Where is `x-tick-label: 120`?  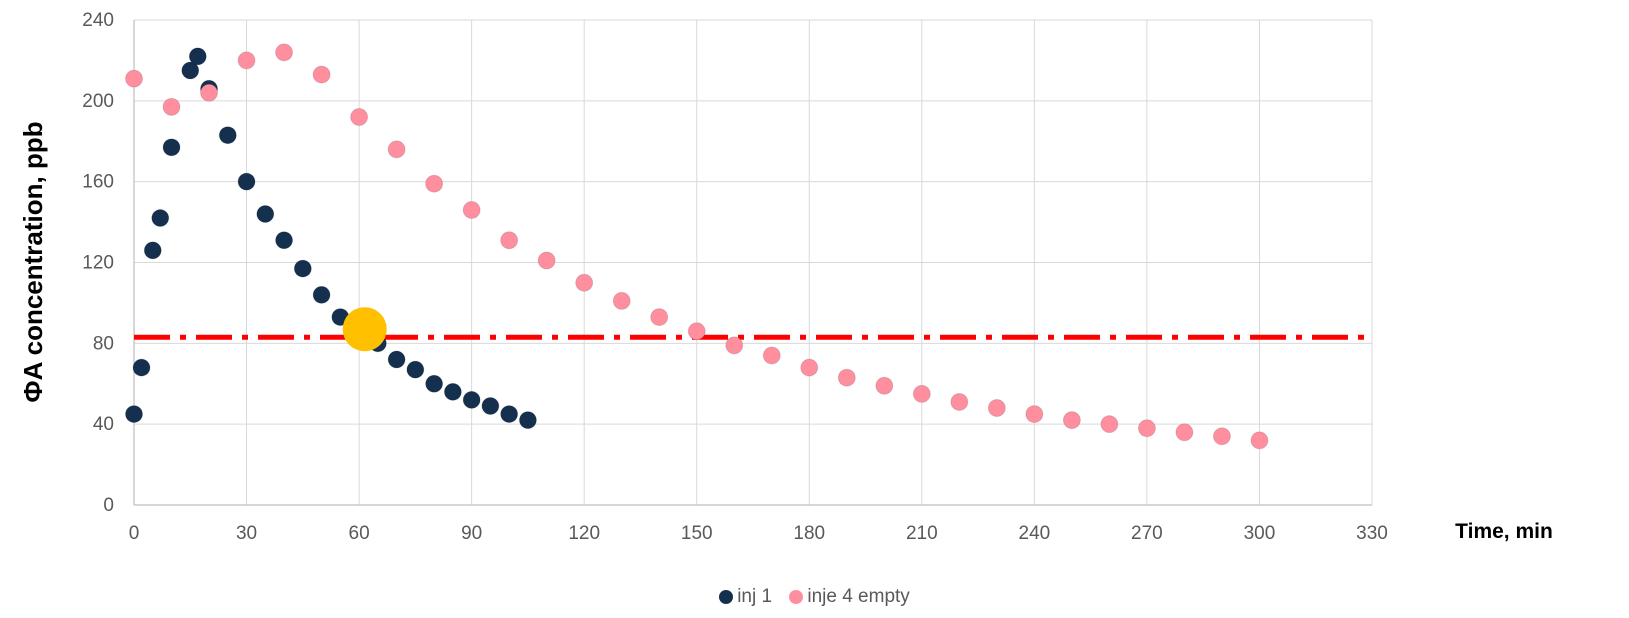 x-tick-label: 120 is located at coordinates (584, 533).